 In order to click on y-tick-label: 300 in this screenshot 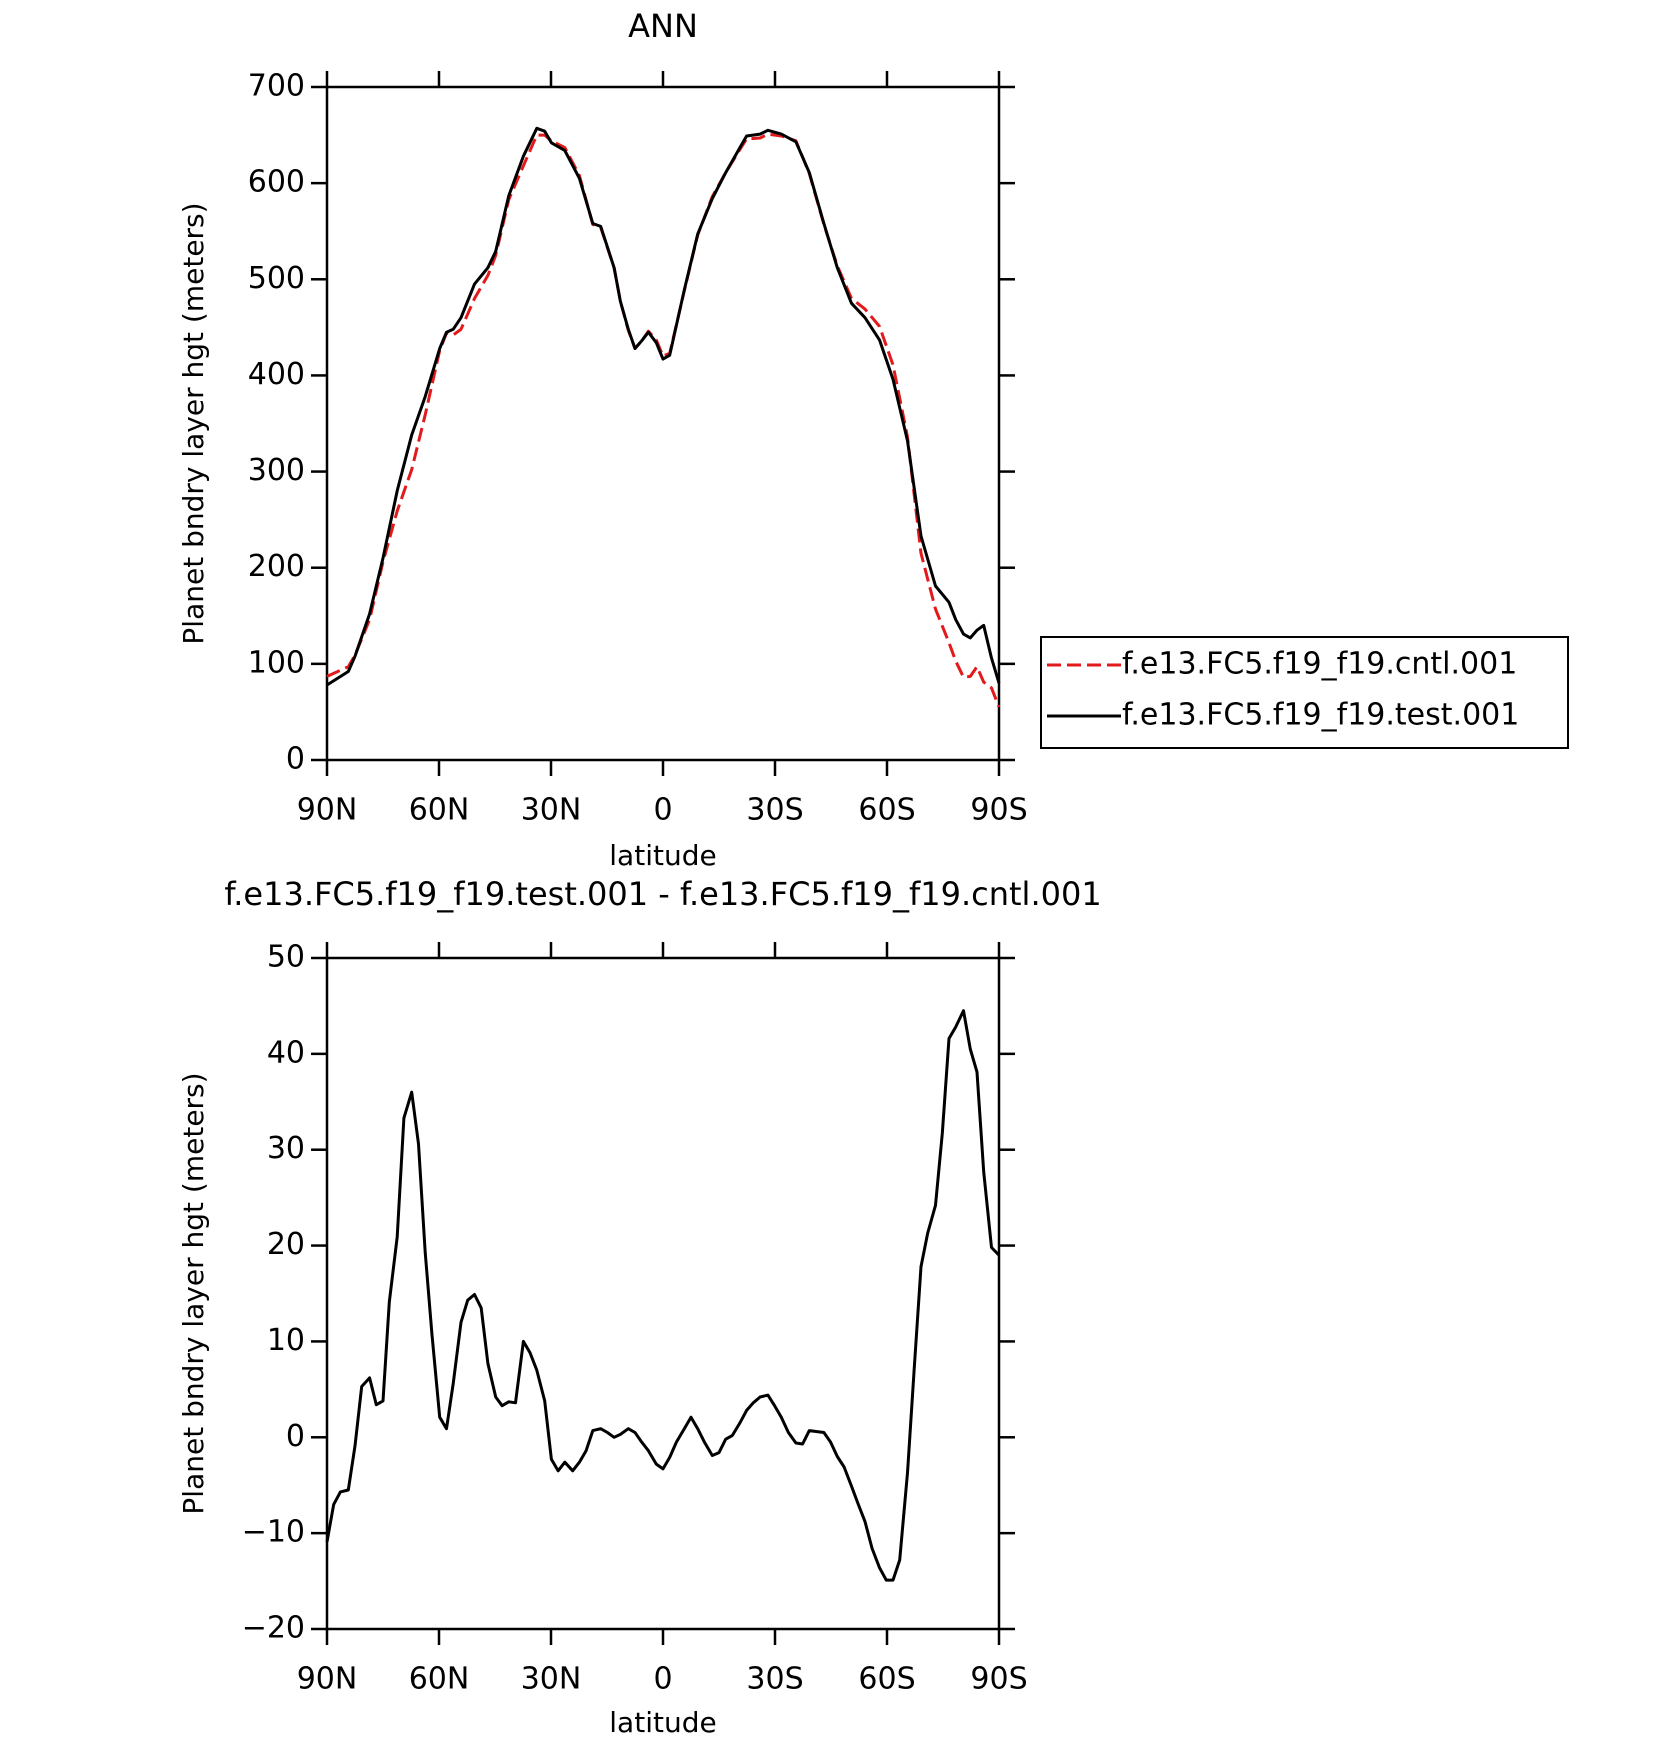, I will do `click(276, 470)`.